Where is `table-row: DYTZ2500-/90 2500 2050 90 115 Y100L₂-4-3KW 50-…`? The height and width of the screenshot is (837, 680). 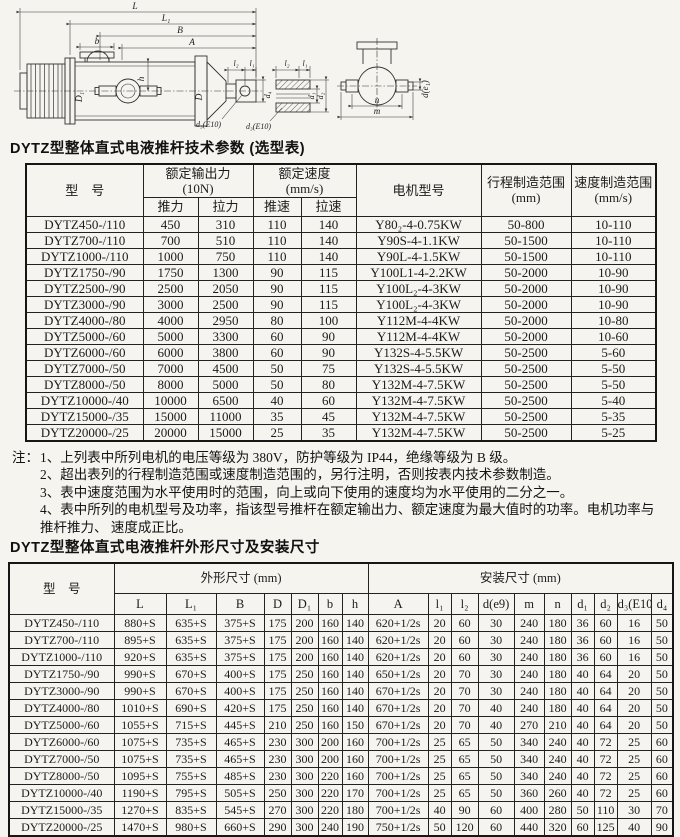
table-row: DYTZ2500-/90 2500 2050 90 115 Y100L₂-4-3KW 50-… is located at coordinates (341, 288).